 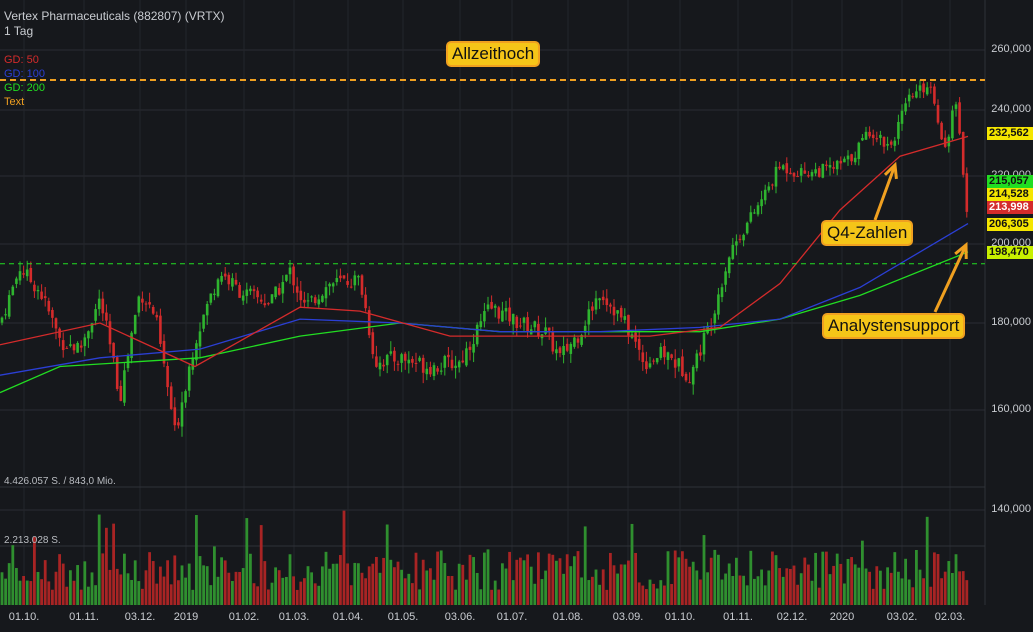 What do you see at coordinates (890, 170) in the screenshot?
I see `arrow-q4-head` at bounding box center [890, 170].